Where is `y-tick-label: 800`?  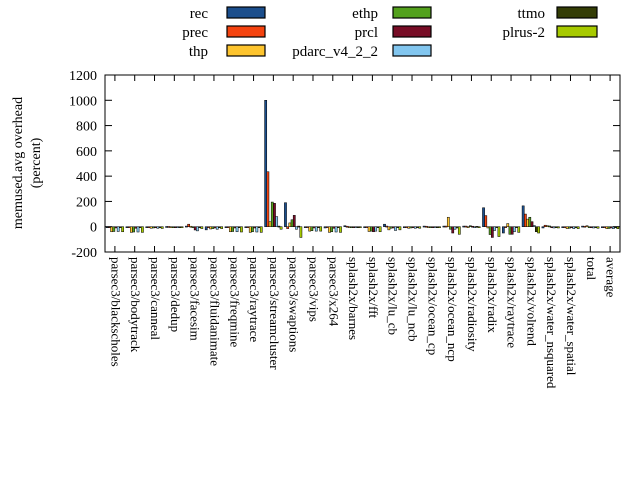 y-tick-label: 800 is located at coordinates (86, 127).